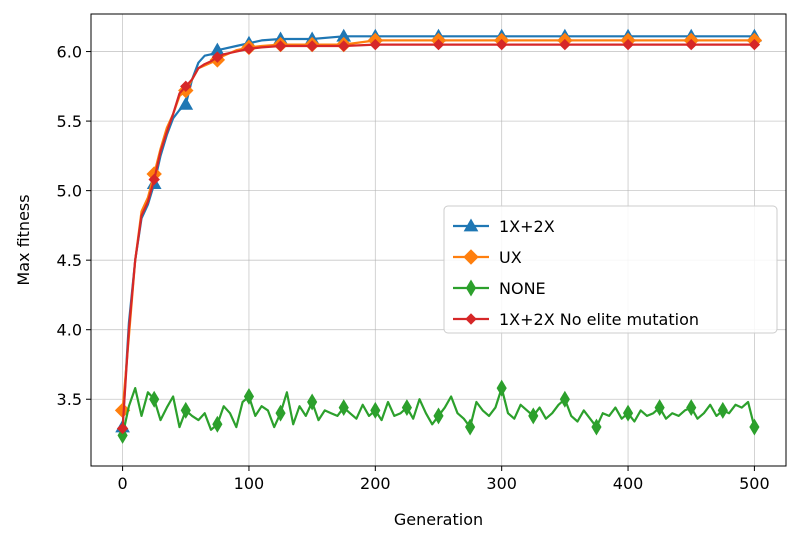 The width and height of the screenshot is (803, 545). I want to click on y-tick-label: 4.0, so click(69, 330).